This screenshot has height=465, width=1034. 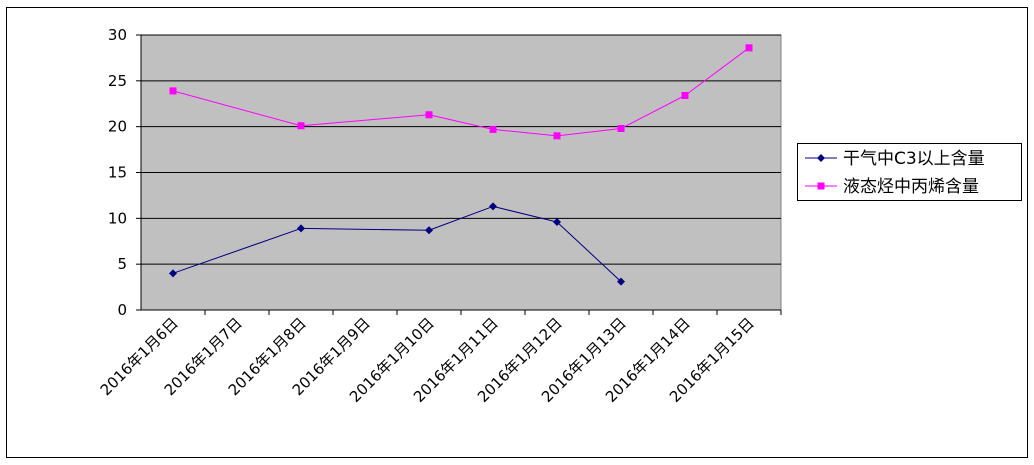 I want to click on legend, so click(x=909, y=172).